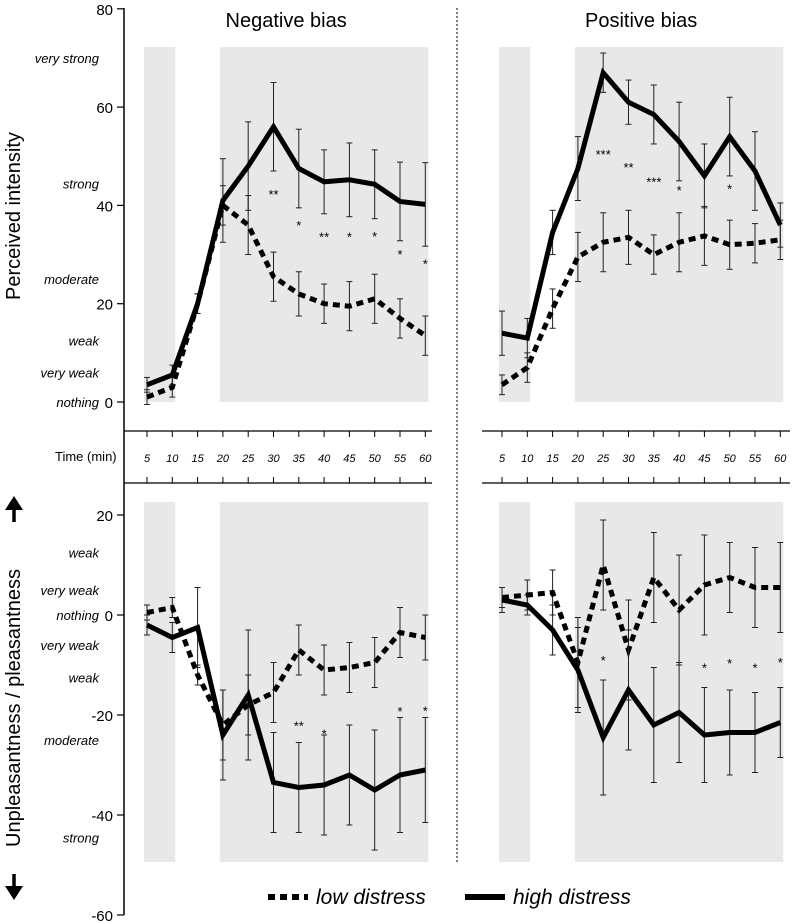 The height and width of the screenshot is (923, 794). I want to click on hedonic-descriptor: moderate, so click(71, 740).